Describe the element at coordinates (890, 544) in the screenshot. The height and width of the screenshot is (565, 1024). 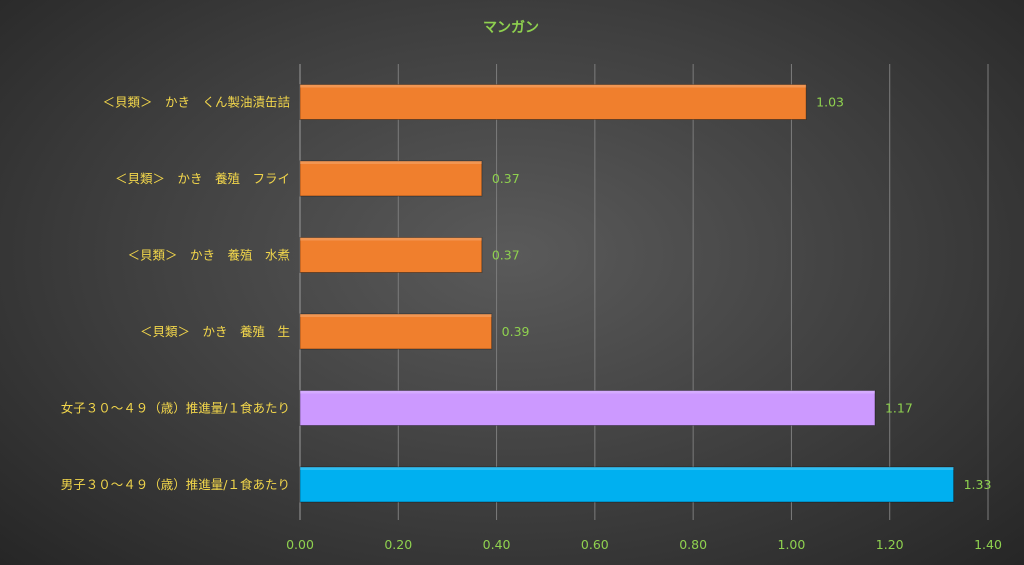
I see `x-tick-label: 1.20` at that location.